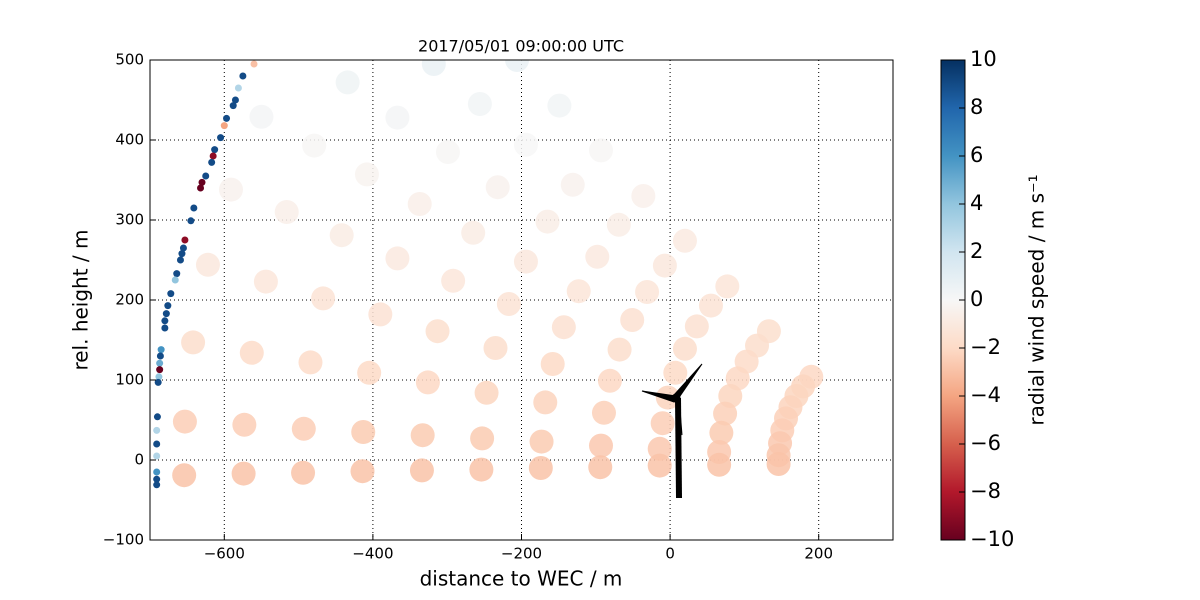  What do you see at coordinates (976, 107) in the screenshot?
I see `colorbar-tick-label: 8` at bounding box center [976, 107].